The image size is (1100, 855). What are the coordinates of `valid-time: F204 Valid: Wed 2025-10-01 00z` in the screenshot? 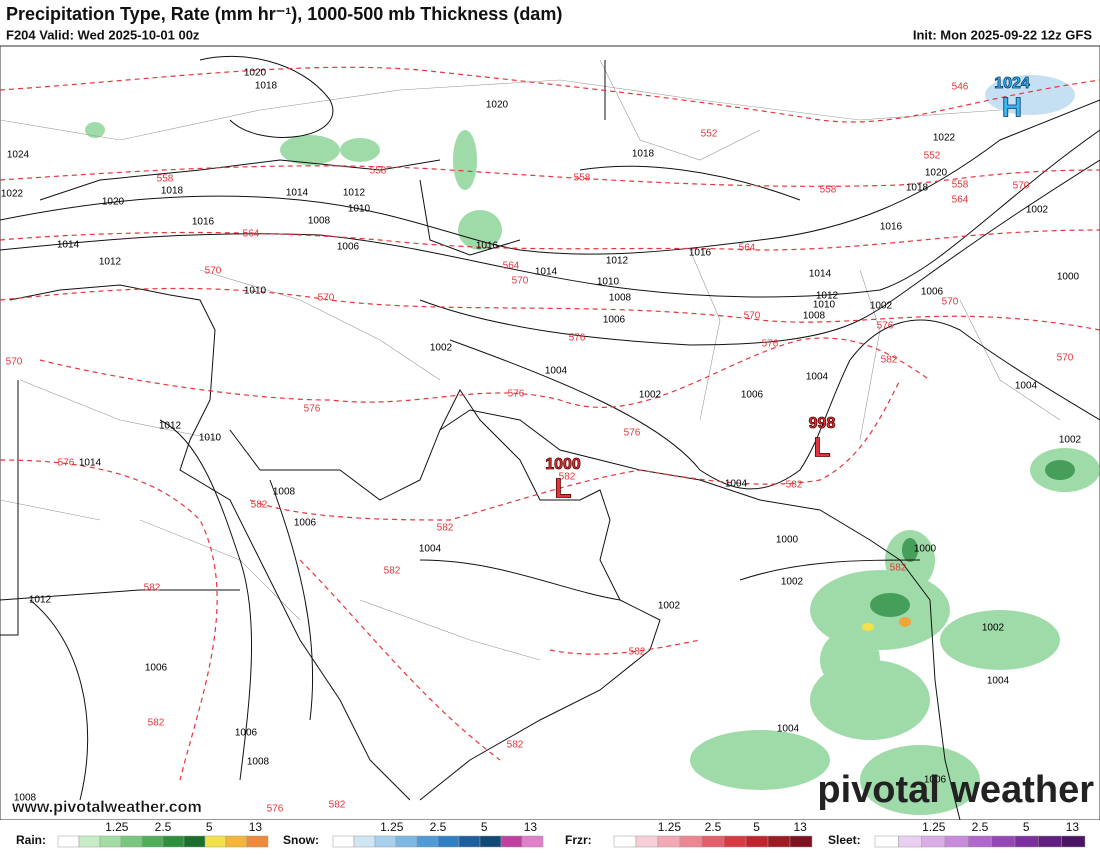 It's located at (103, 34).